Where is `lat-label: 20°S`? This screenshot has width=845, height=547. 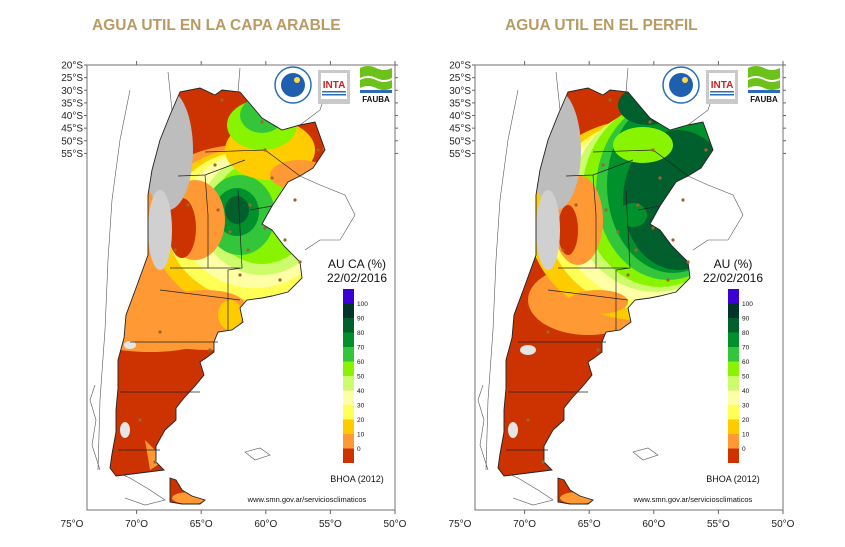
lat-label: 20°S is located at coordinates (72, 66).